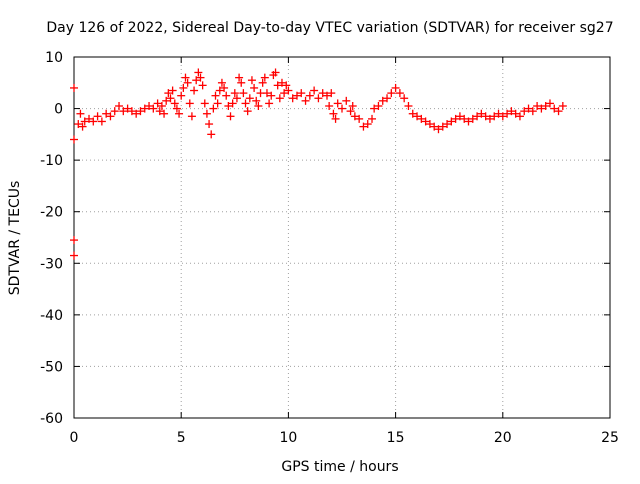 This screenshot has width=640, height=484. Describe the element at coordinates (503, 438) in the screenshot. I see `x-tick-label: 20` at that location.